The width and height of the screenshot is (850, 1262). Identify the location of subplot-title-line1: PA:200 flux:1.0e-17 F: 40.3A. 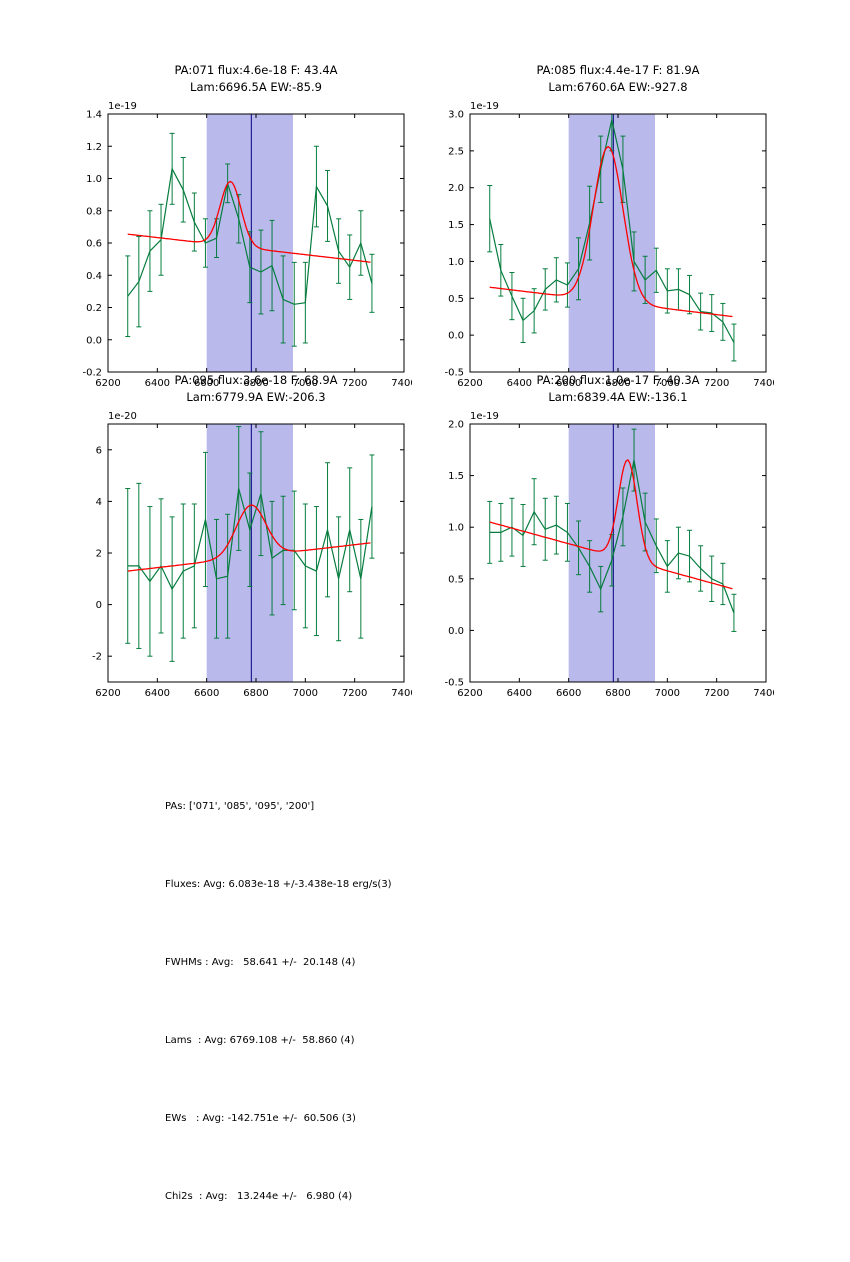
(618, 380).